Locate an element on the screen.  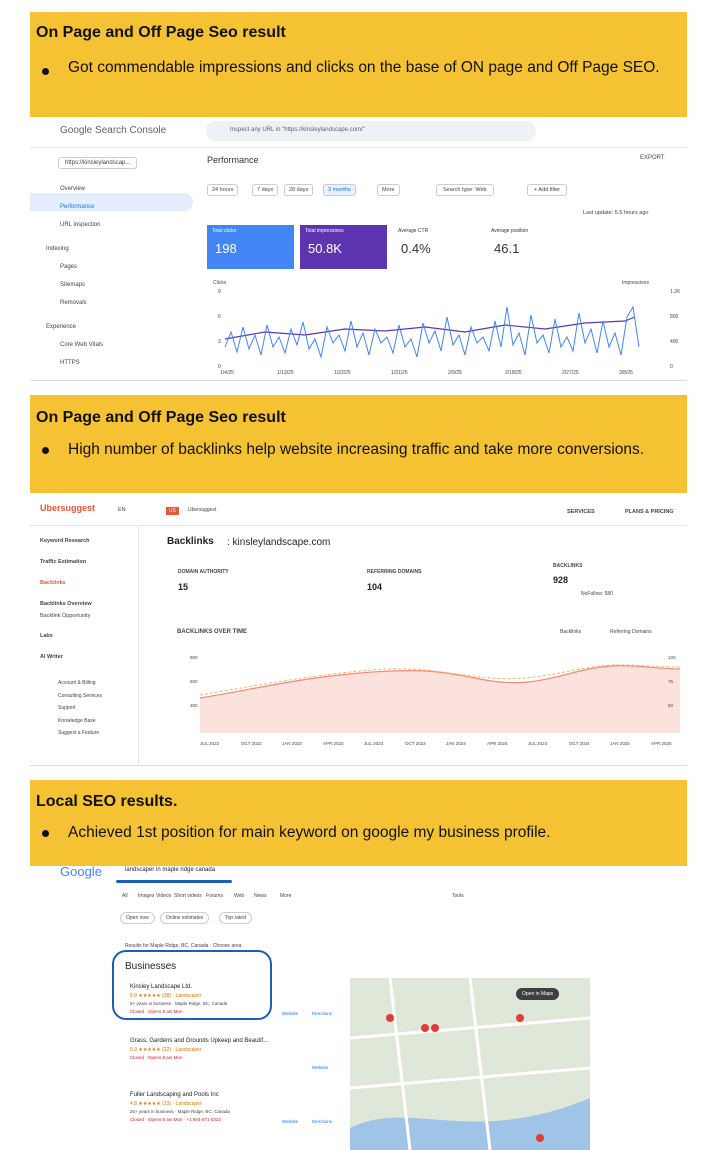
metric-card: Average CTR is located at coordinates (436, 247).